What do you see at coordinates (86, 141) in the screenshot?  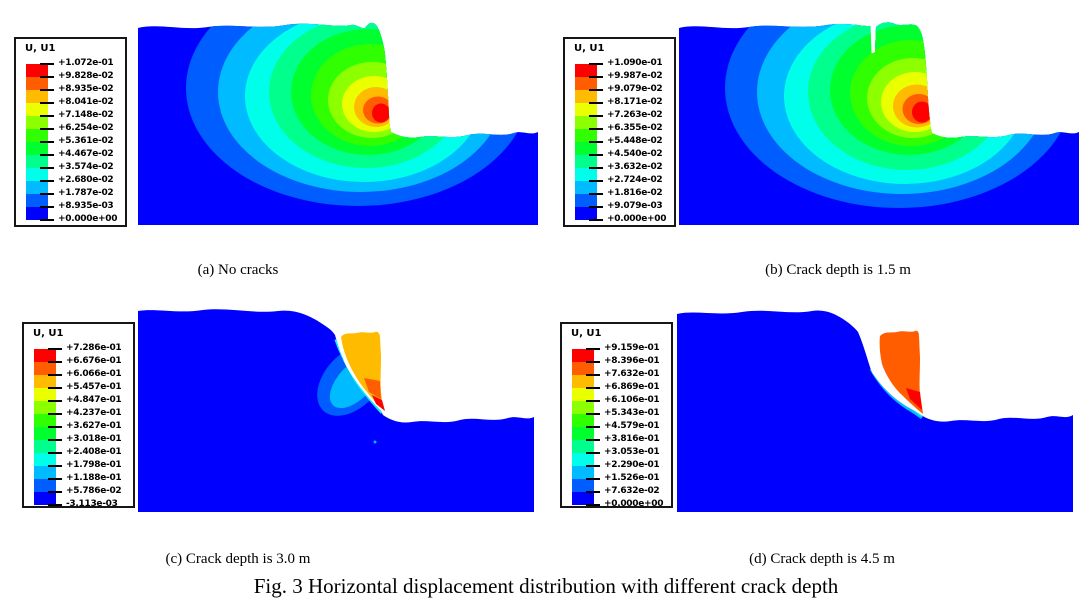 I see `legend-value: +5.361e-02` at bounding box center [86, 141].